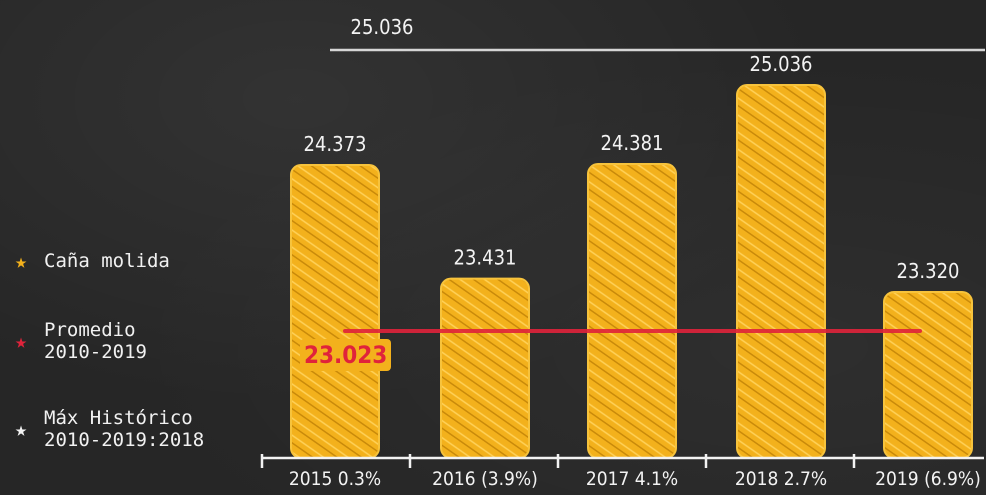  What do you see at coordinates (346, 355) in the screenshot?
I see `average-value-label: 23.023` at bounding box center [346, 355].